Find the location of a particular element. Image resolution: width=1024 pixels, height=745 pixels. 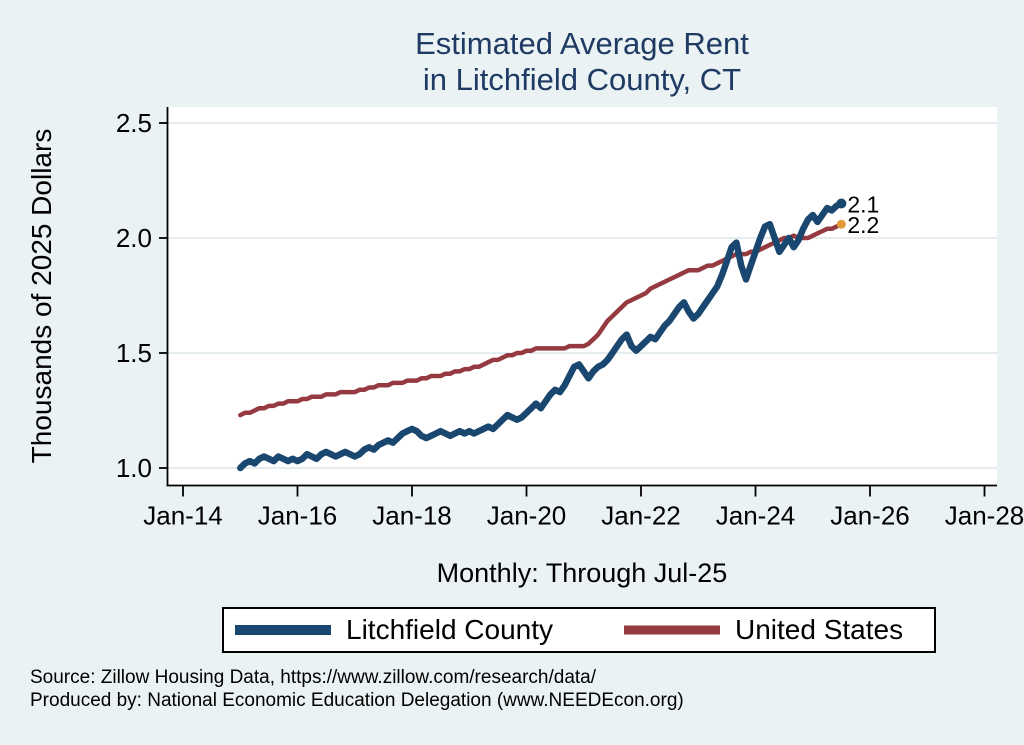

end-label-united-states: 2.2 is located at coordinates (863, 225).